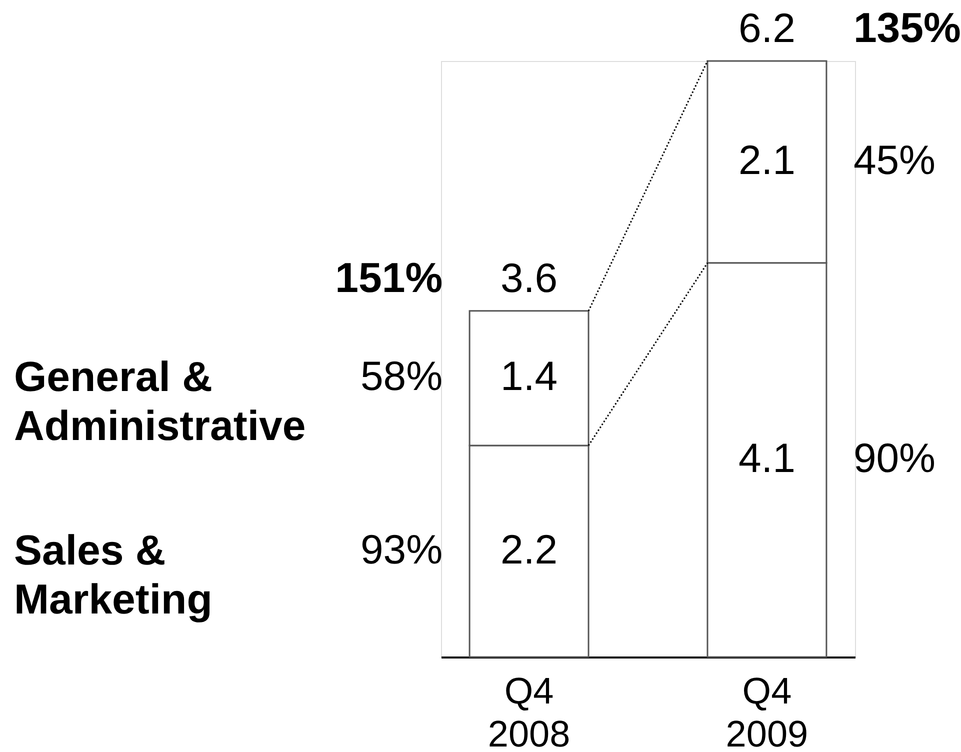 The height and width of the screenshot is (752, 961). Describe the element at coordinates (401, 549) in the screenshot. I see `annotation: 93%` at that location.